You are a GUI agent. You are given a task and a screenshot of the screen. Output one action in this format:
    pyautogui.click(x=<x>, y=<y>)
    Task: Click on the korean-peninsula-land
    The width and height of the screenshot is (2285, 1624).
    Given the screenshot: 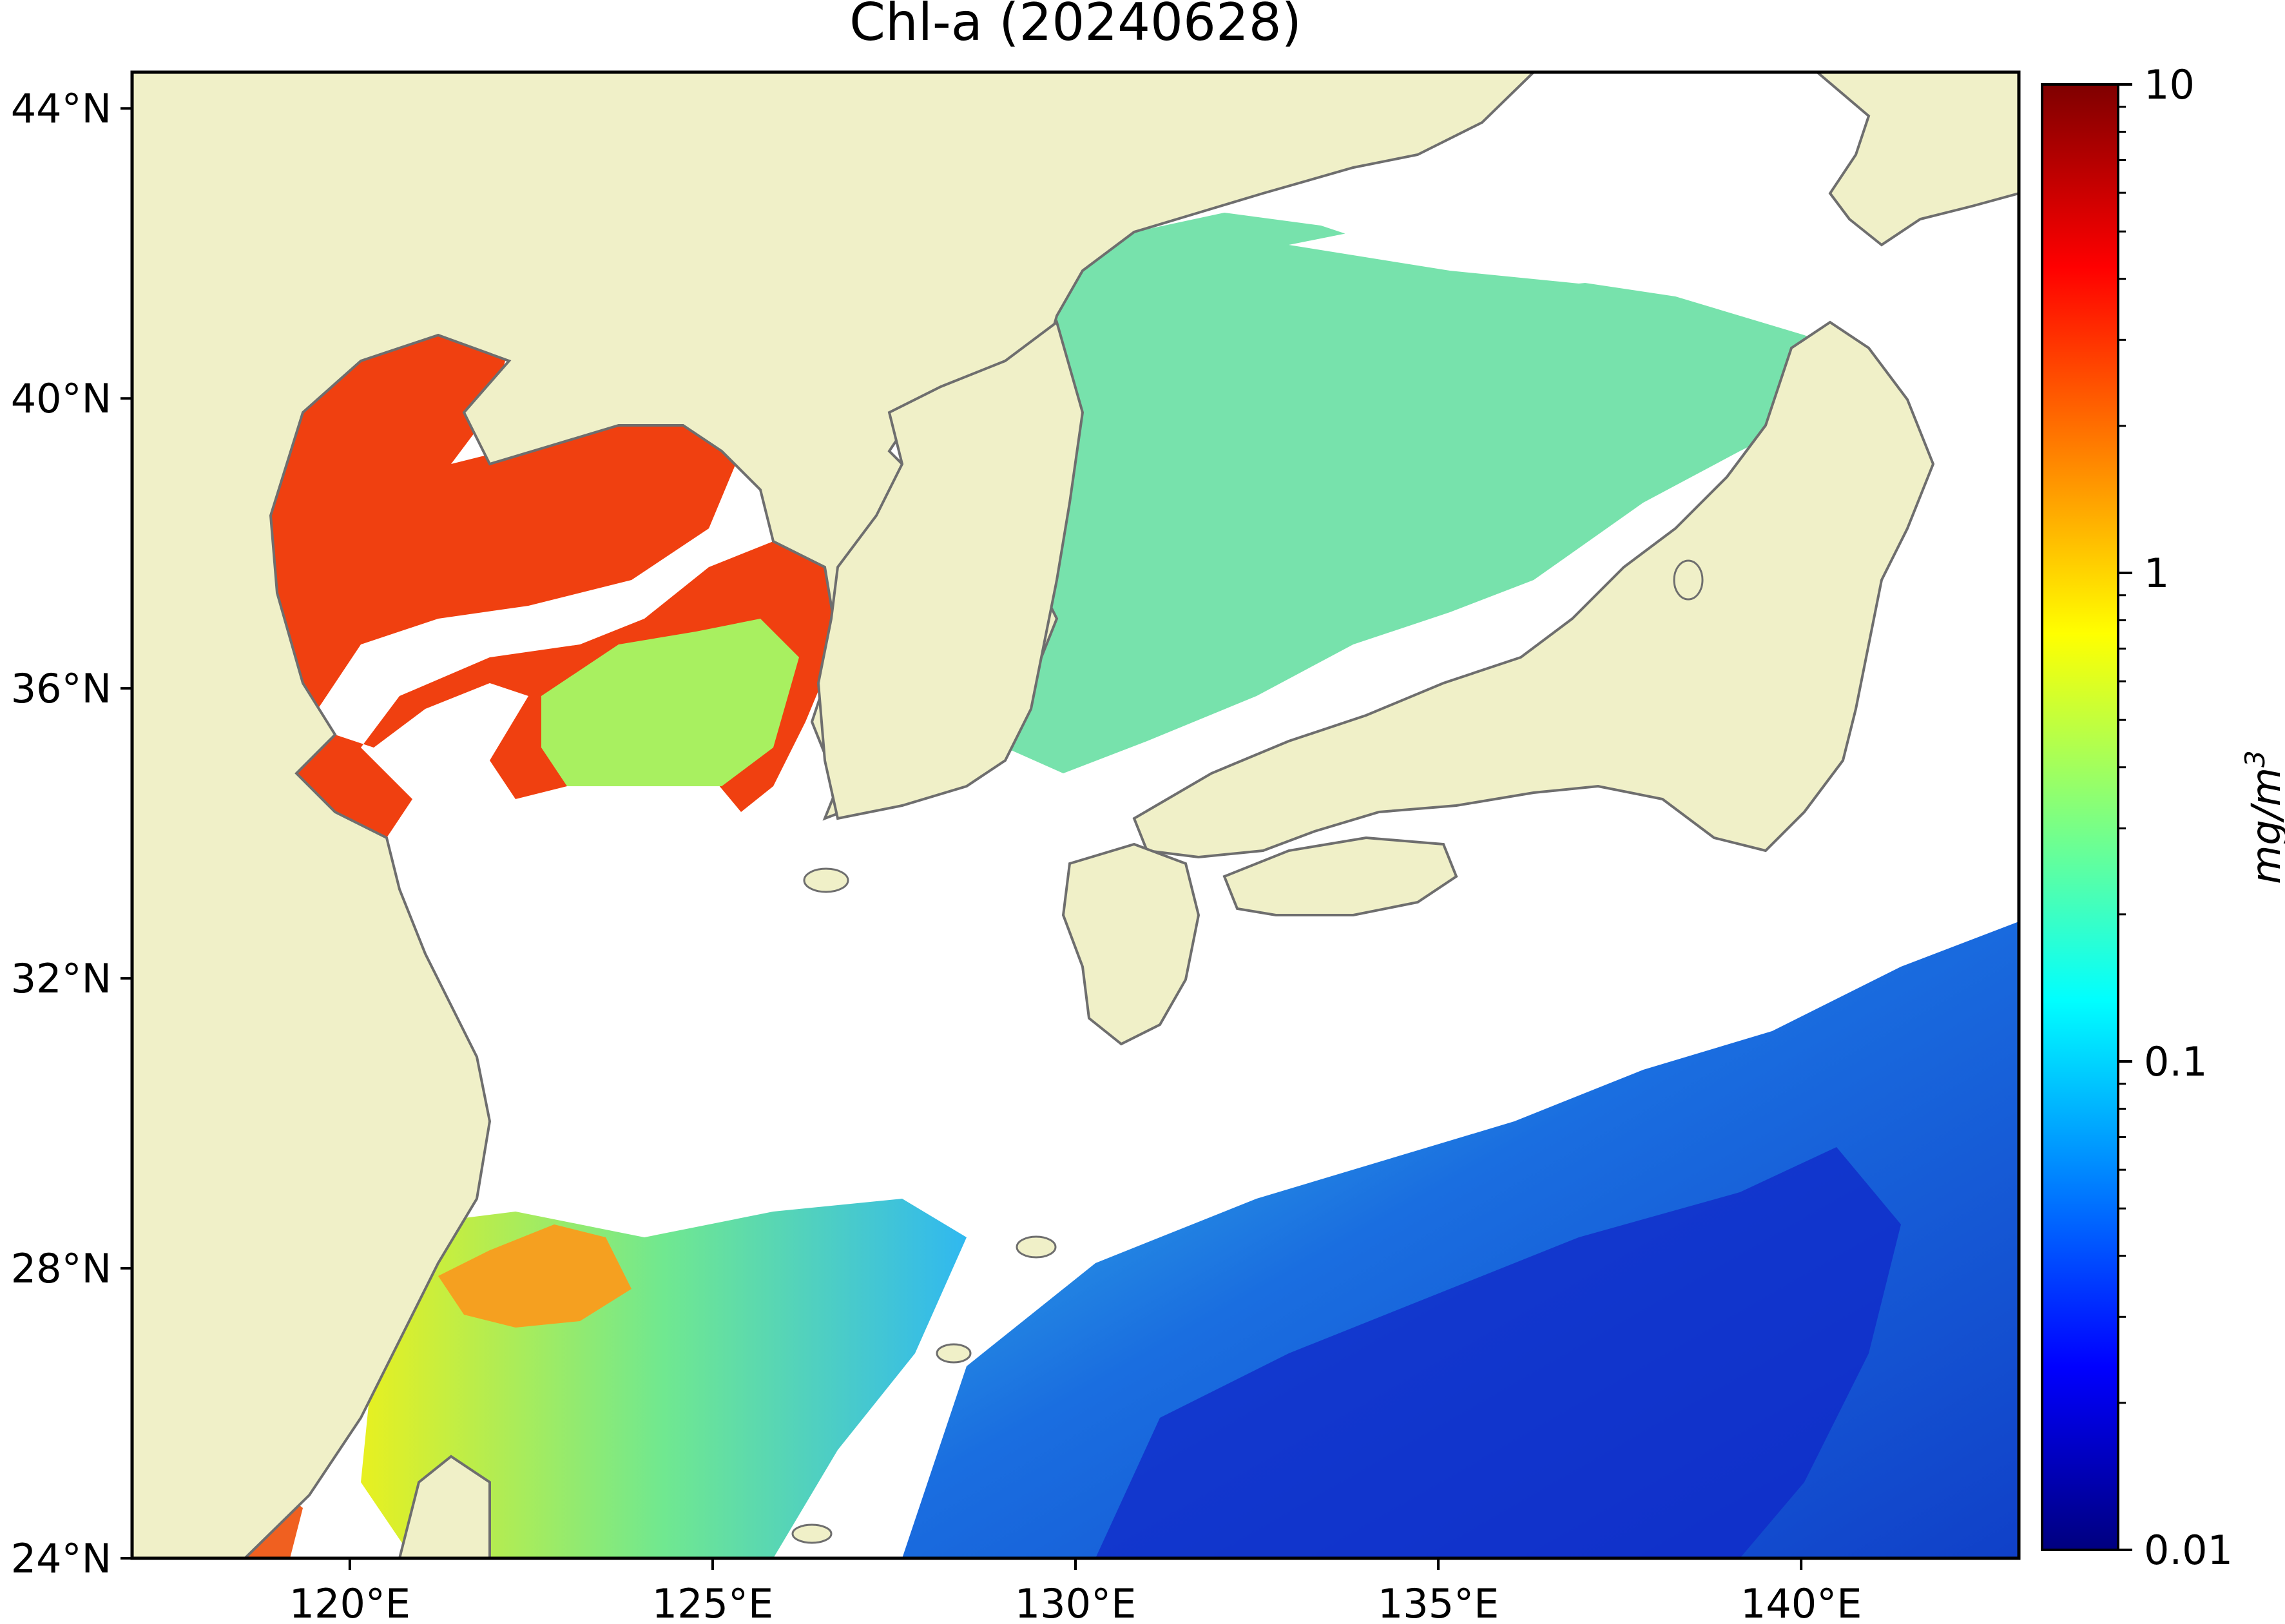 What is the action you would take?
    pyautogui.click(x=950, y=570)
    